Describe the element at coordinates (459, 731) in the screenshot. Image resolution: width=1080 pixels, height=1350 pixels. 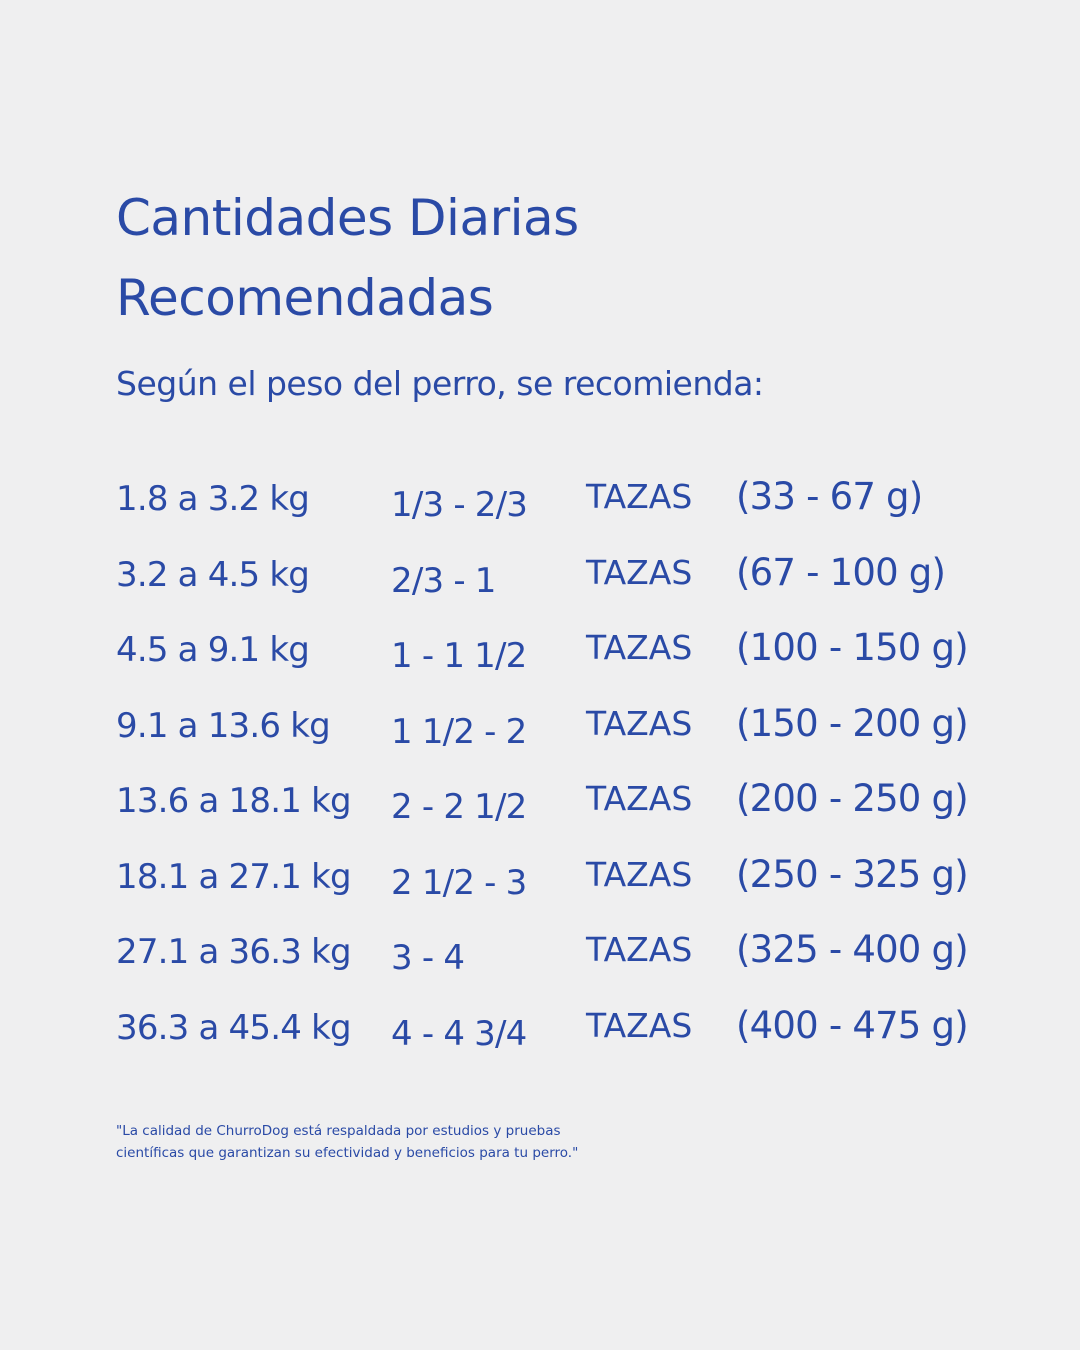
I see `cups-amount: 1 1/2 - 2` at that location.